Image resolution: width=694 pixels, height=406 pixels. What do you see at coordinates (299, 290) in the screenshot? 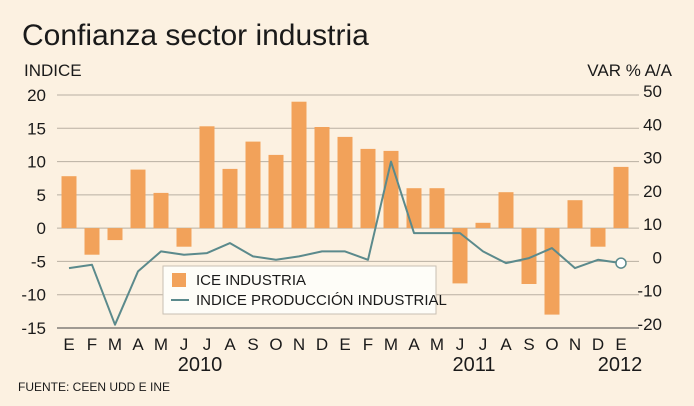
I see `legend-box` at bounding box center [299, 290].